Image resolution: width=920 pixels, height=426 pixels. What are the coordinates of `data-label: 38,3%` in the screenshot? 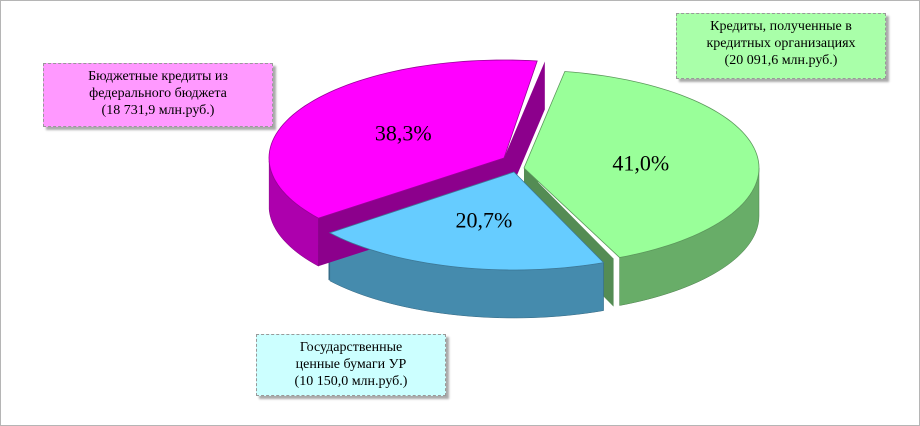 It's located at (403, 133).